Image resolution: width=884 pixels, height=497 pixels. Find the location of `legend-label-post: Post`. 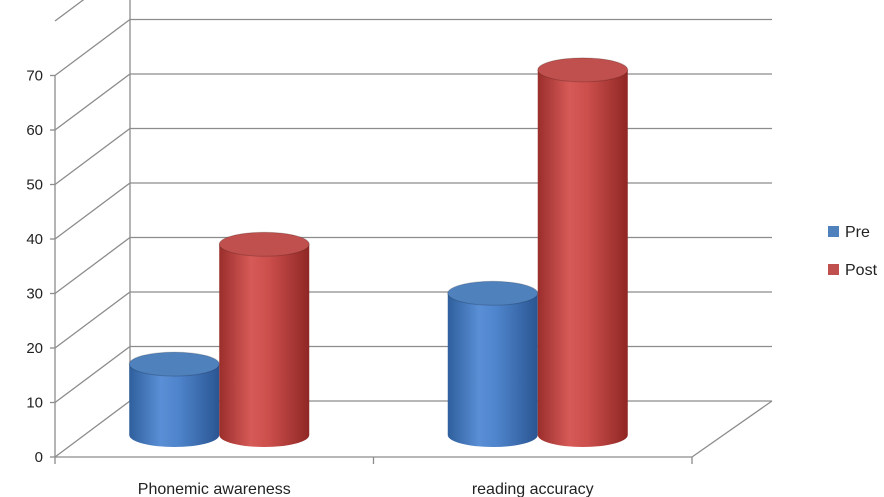

legend-label-post: Post is located at coordinates (861, 270).